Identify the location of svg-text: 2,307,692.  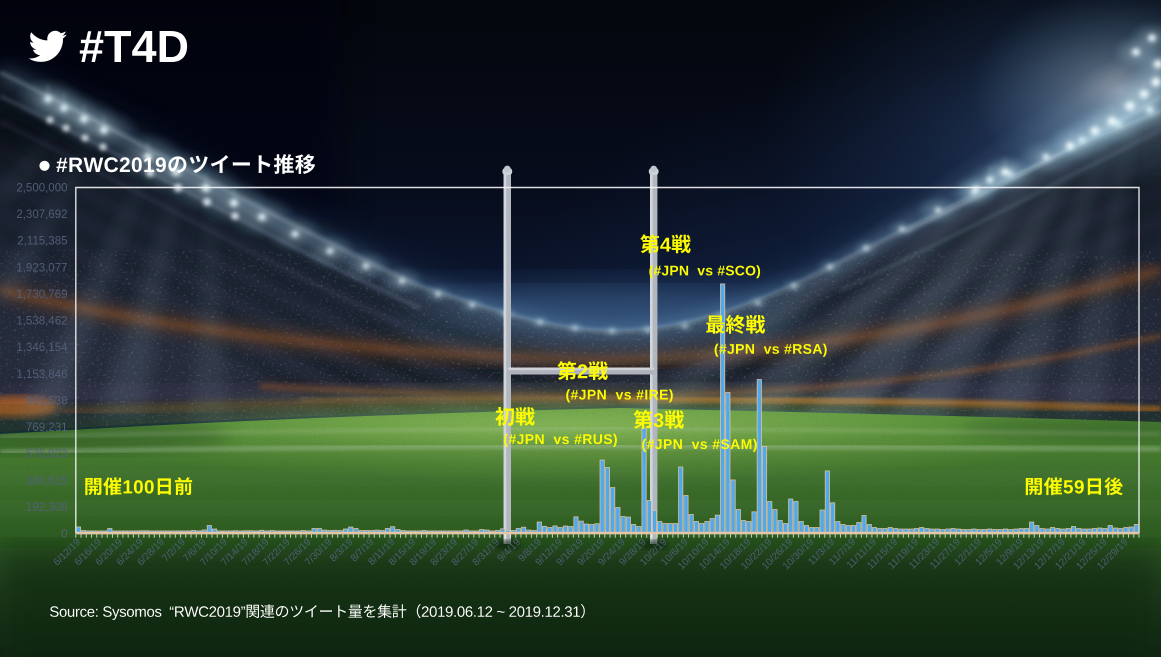
(41, 215).